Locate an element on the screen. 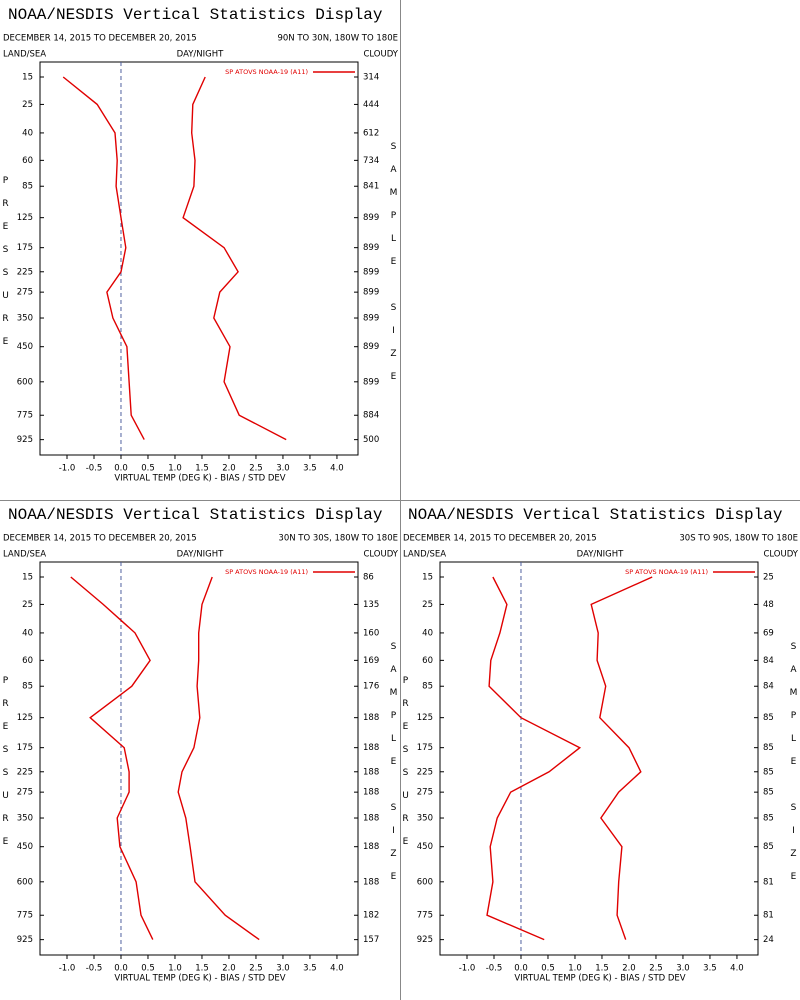  chart-title: NOAA/NESDIS Vertical Statistics Display is located at coordinates (595, 515).